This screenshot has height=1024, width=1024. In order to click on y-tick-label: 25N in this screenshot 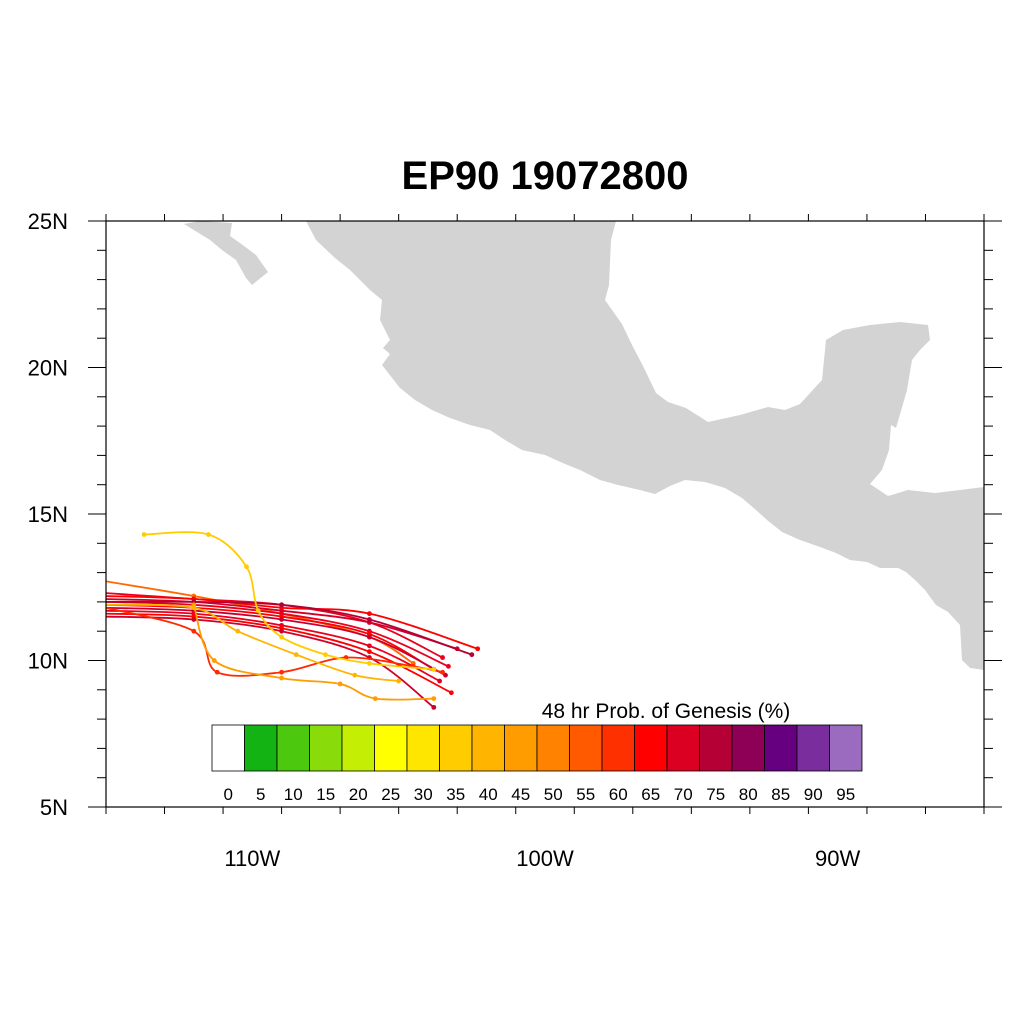, I will do `click(48, 221)`.